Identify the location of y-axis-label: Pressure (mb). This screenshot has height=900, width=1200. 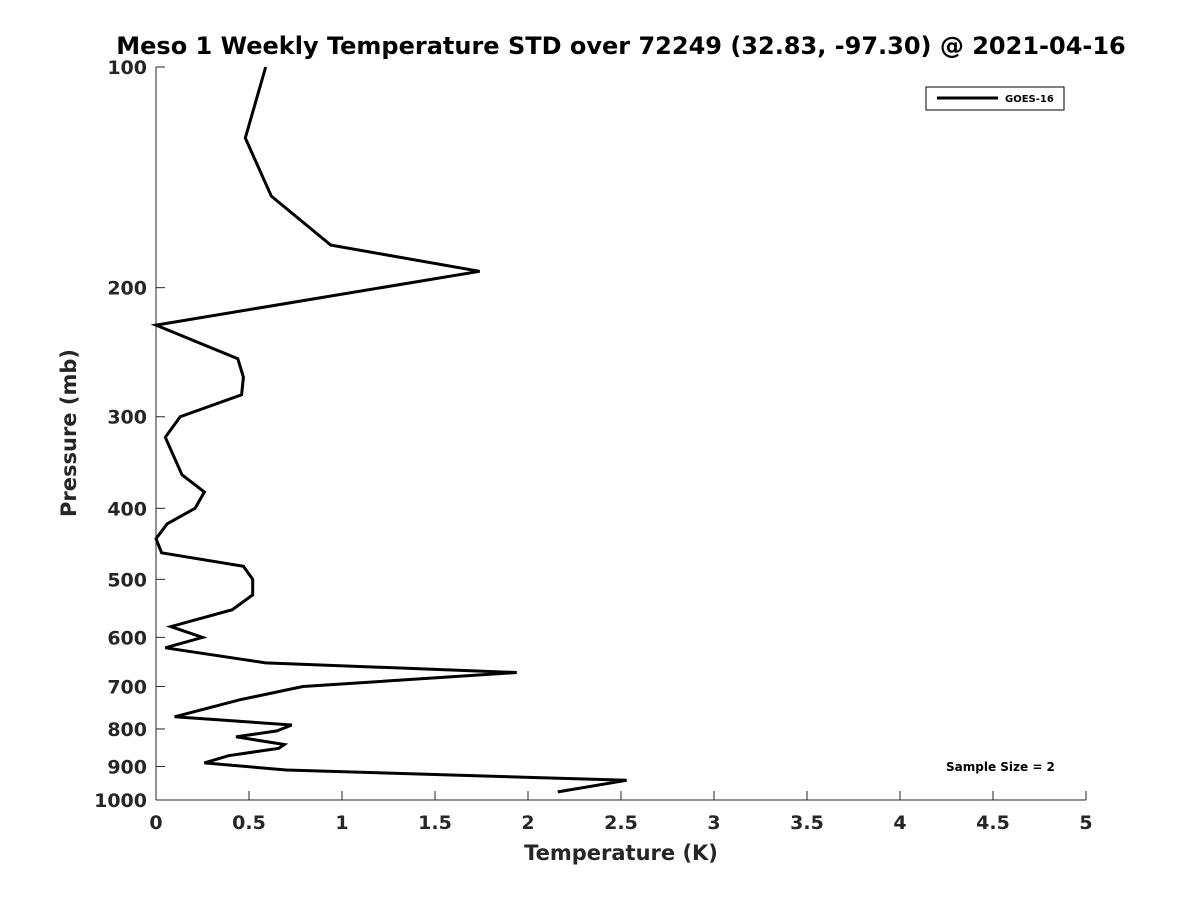
(69, 433).